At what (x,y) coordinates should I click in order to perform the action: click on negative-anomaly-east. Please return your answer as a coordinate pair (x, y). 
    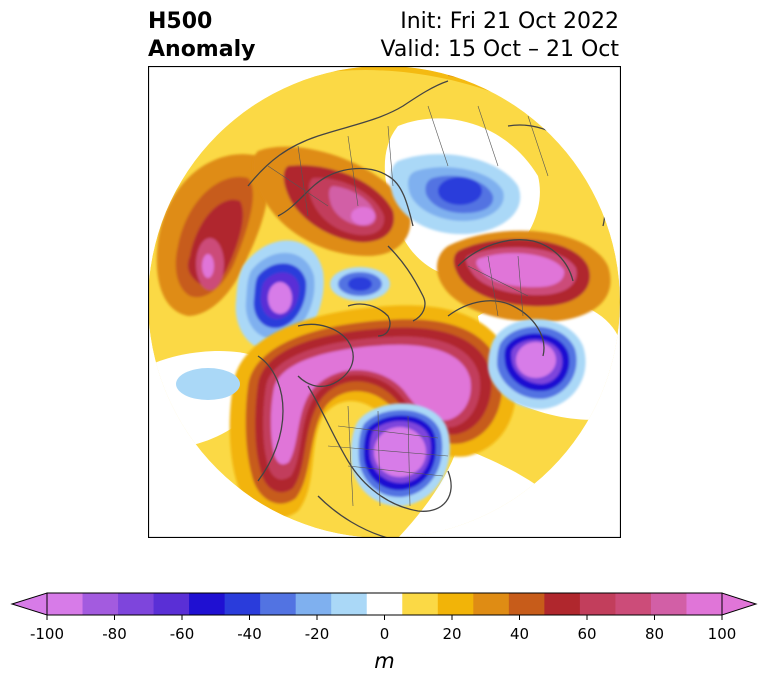
    Looking at the image, I should click on (537, 364).